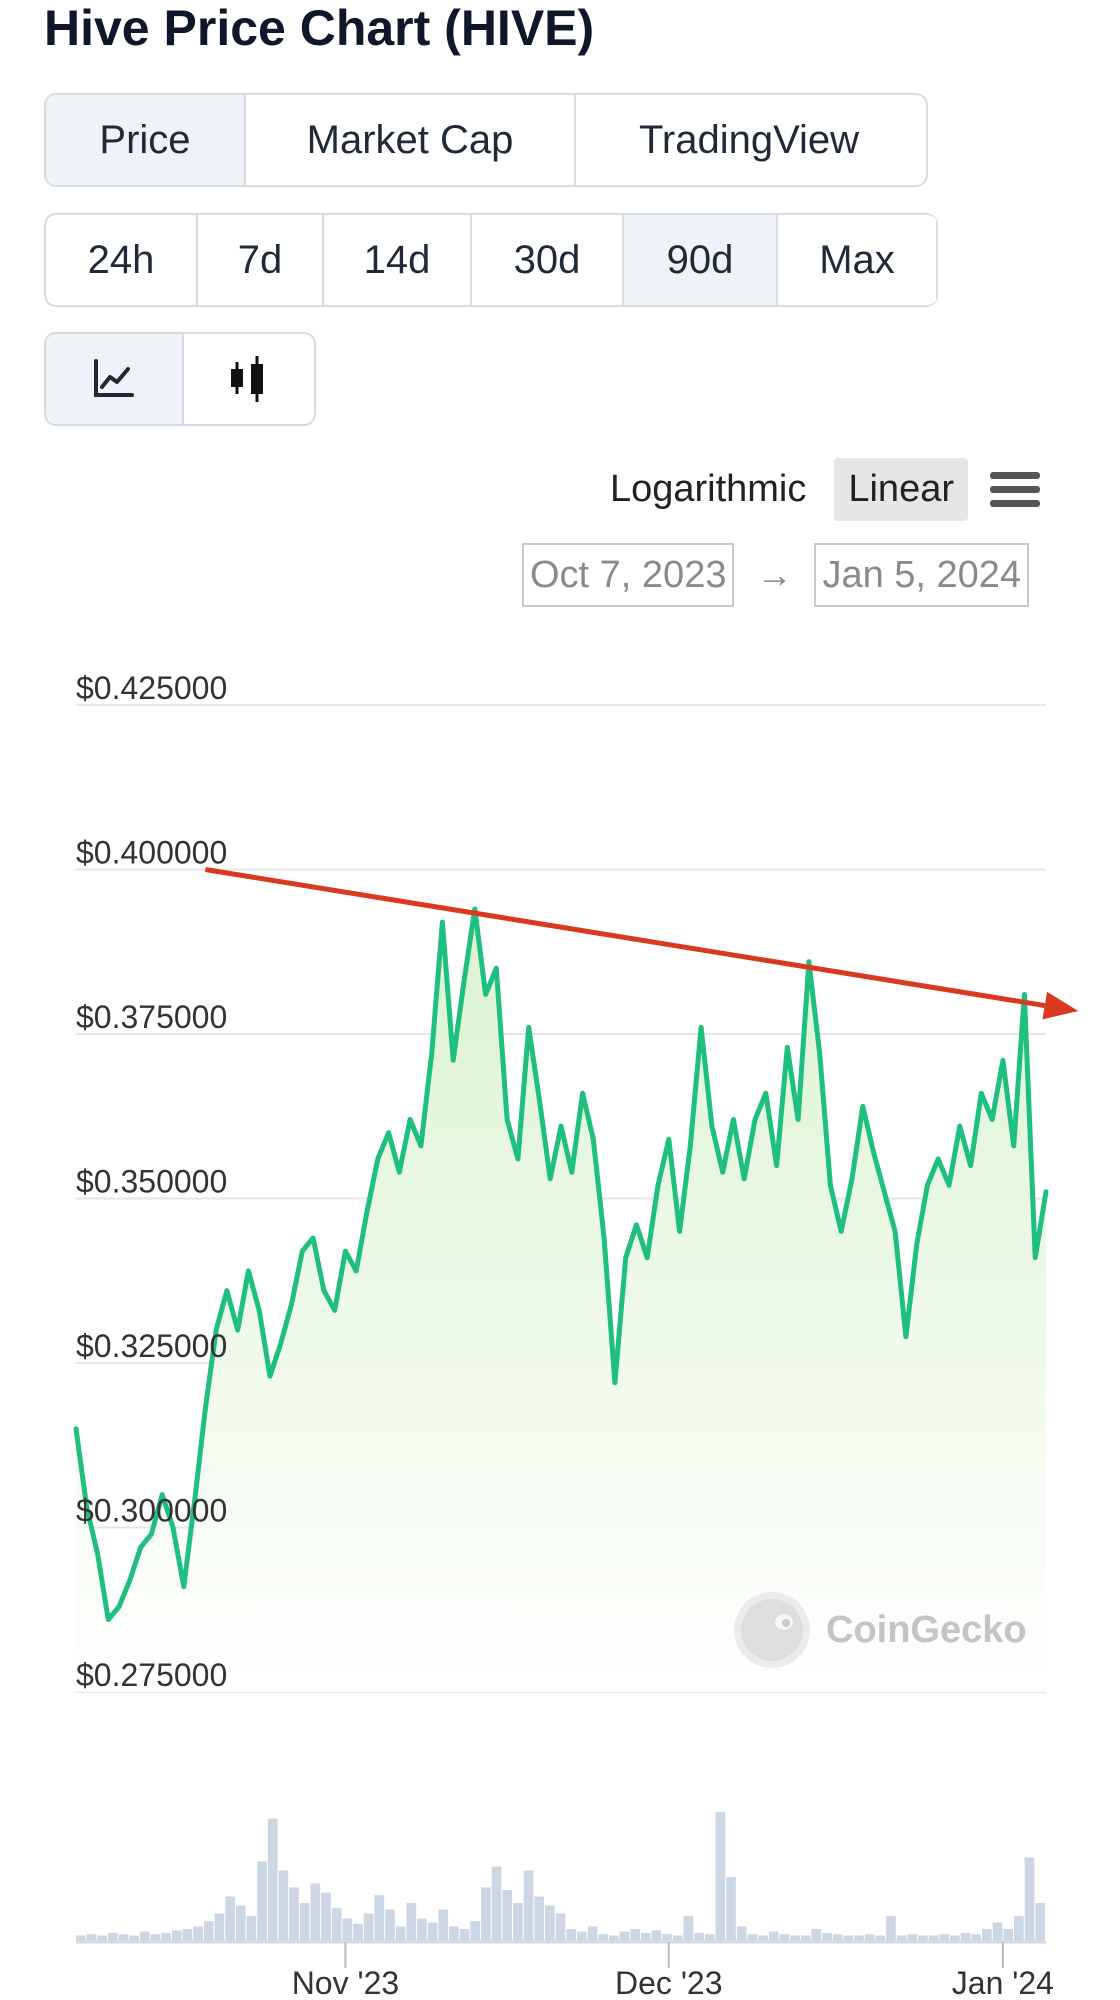  What do you see at coordinates (701, 260) in the screenshot?
I see `range-90d: 90d` at bounding box center [701, 260].